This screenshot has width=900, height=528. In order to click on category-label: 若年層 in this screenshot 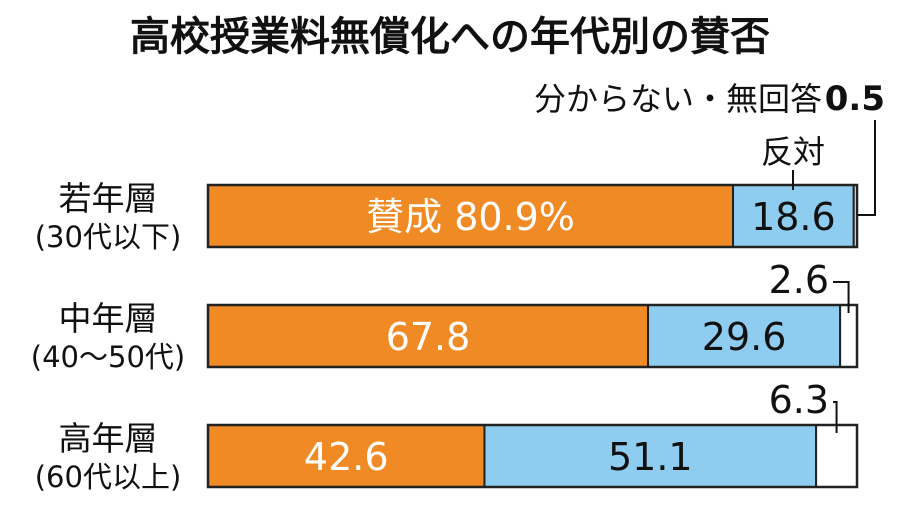, I will do `click(108, 198)`.